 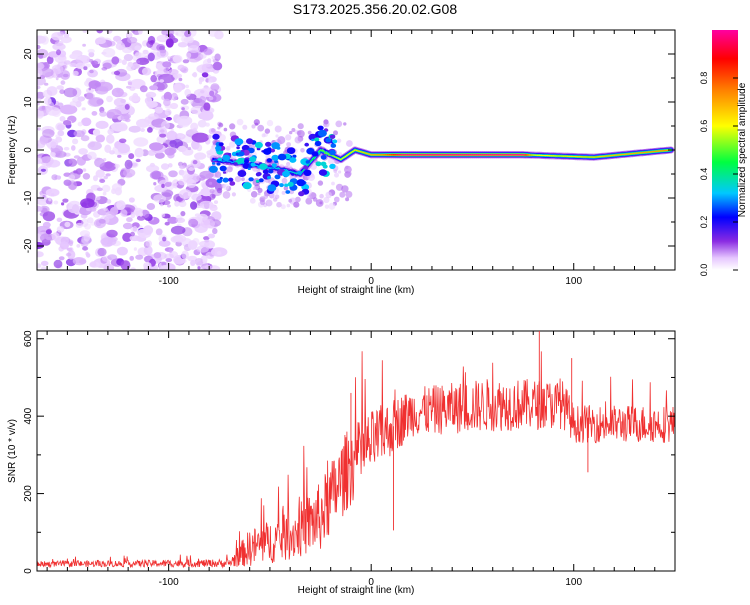 What do you see at coordinates (28, 493) in the screenshot?
I see `y-tick-label: 200` at bounding box center [28, 493].